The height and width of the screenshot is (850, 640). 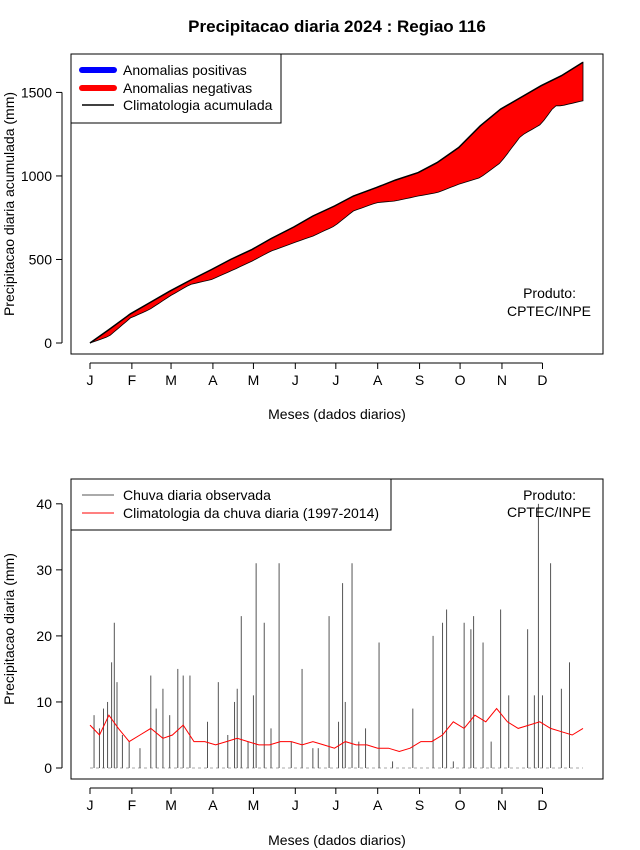 What do you see at coordinates (197, 495) in the screenshot?
I see `legend-entry: Chuva diaria observada` at bounding box center [197, 495].